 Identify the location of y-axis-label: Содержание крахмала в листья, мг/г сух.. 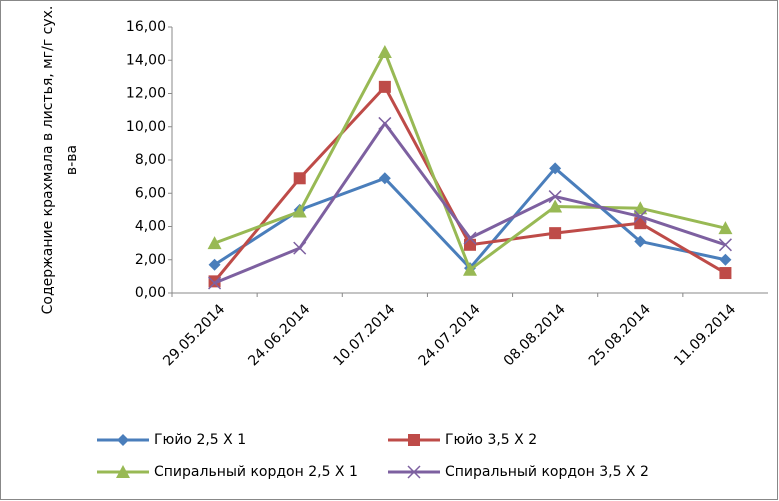
(48, 160).